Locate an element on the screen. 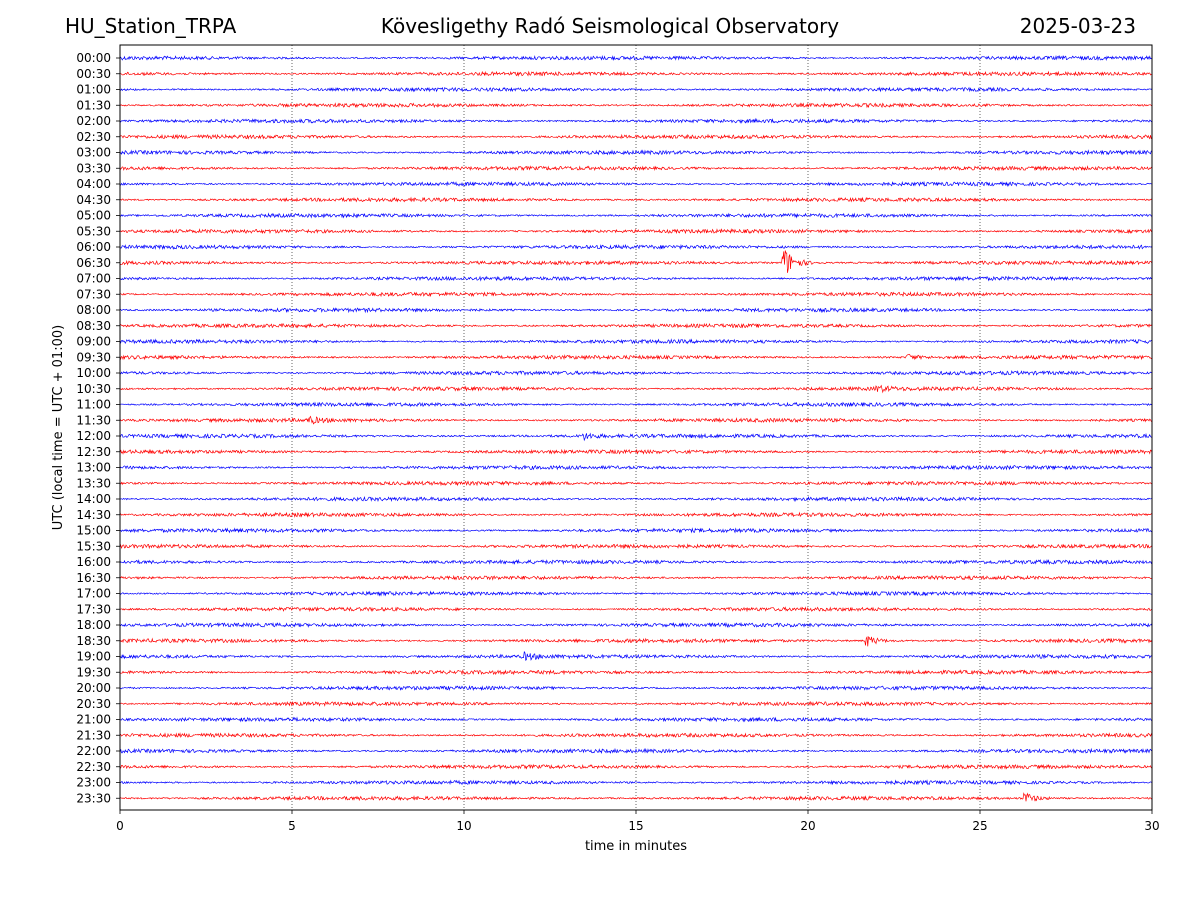 The height and width of the screenshot is (900, 1200). y-tick-label: 03:30 is located at coordinates (93, 168).